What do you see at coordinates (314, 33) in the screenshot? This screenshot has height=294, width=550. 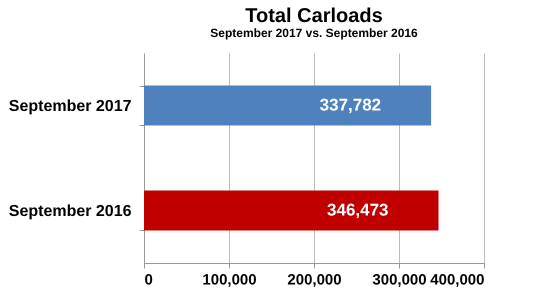 I see `chart-subtitle: September 2017 vs. September 2016` at bounding box center [314, 33].